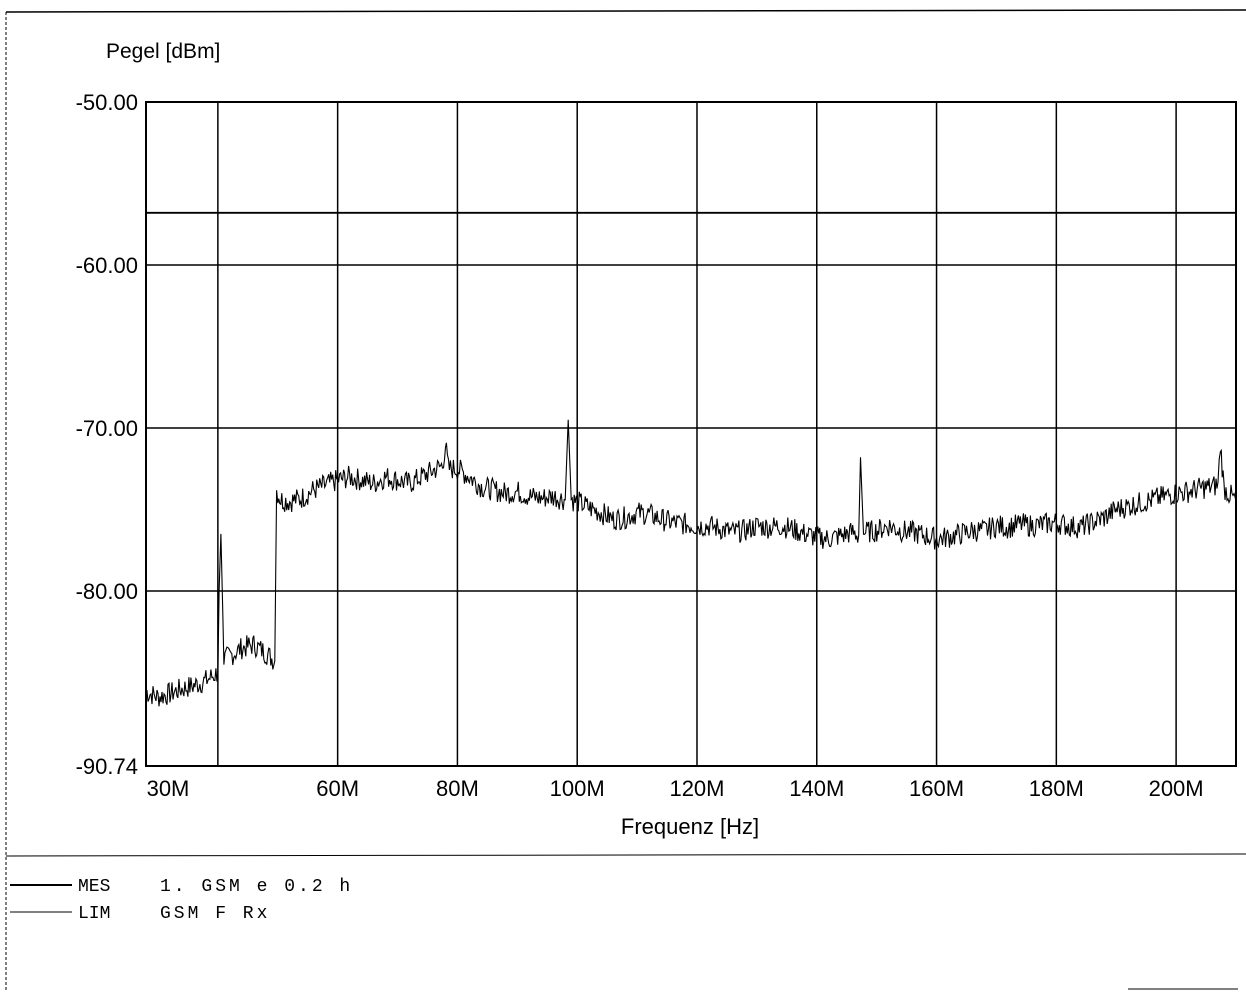  Describe the element at coordinates (337, 788) in the screenshot. I see `x-tick-label: 60M` at that location.